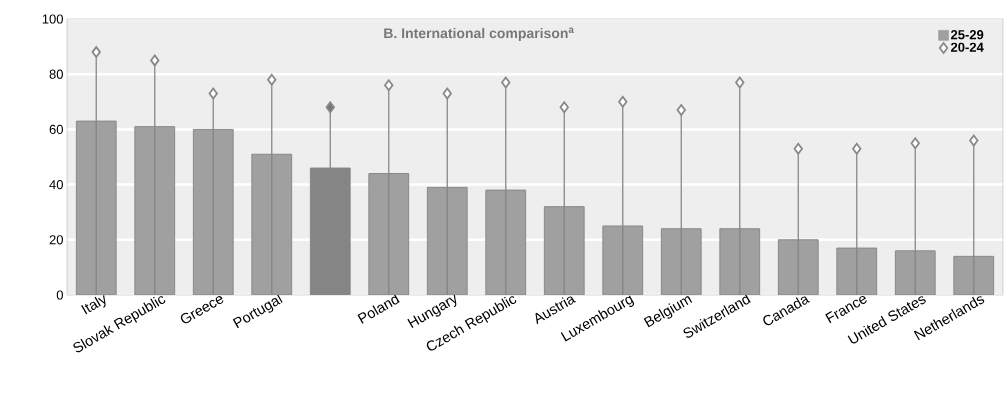 The image size is (1006, 408). What do you see at coordinates (967, 35) in the screenshot?
I see `legend-label: 25-29` at bounding box center [967, 35].